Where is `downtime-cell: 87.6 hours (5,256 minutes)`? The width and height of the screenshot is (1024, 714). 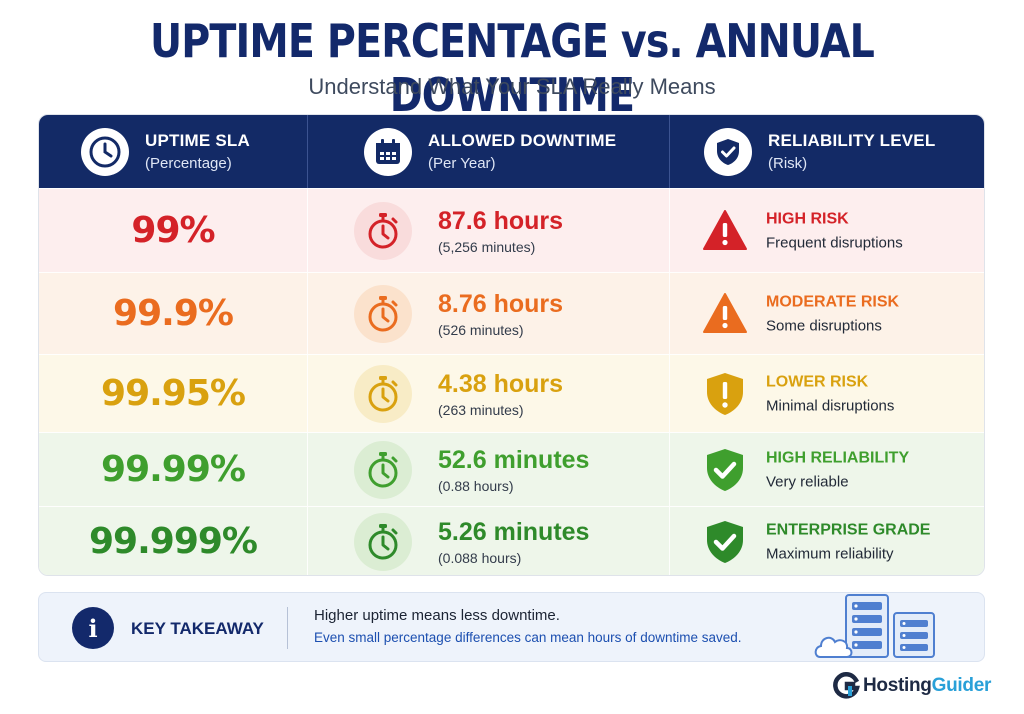
downtime-cell: 87.6 hours (5,256 minutes) is located at coordinates (489, 230).